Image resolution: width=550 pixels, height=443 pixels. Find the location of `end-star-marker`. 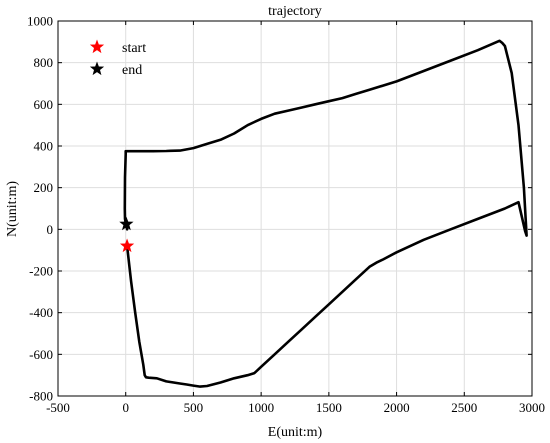

end-star-marker is located at coordinates (126, 223).